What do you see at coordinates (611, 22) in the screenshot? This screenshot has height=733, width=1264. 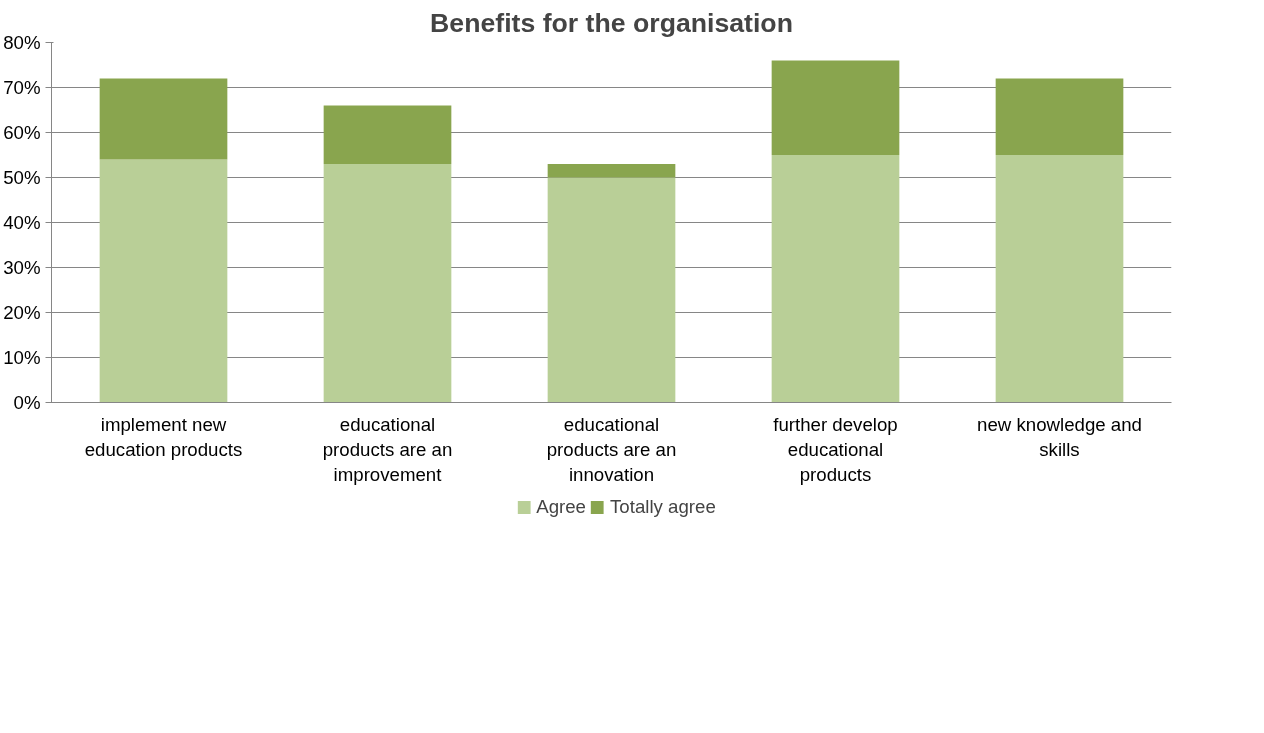 I see `chart-title: Benefits for the organisation` at bounding box center [611, 22].